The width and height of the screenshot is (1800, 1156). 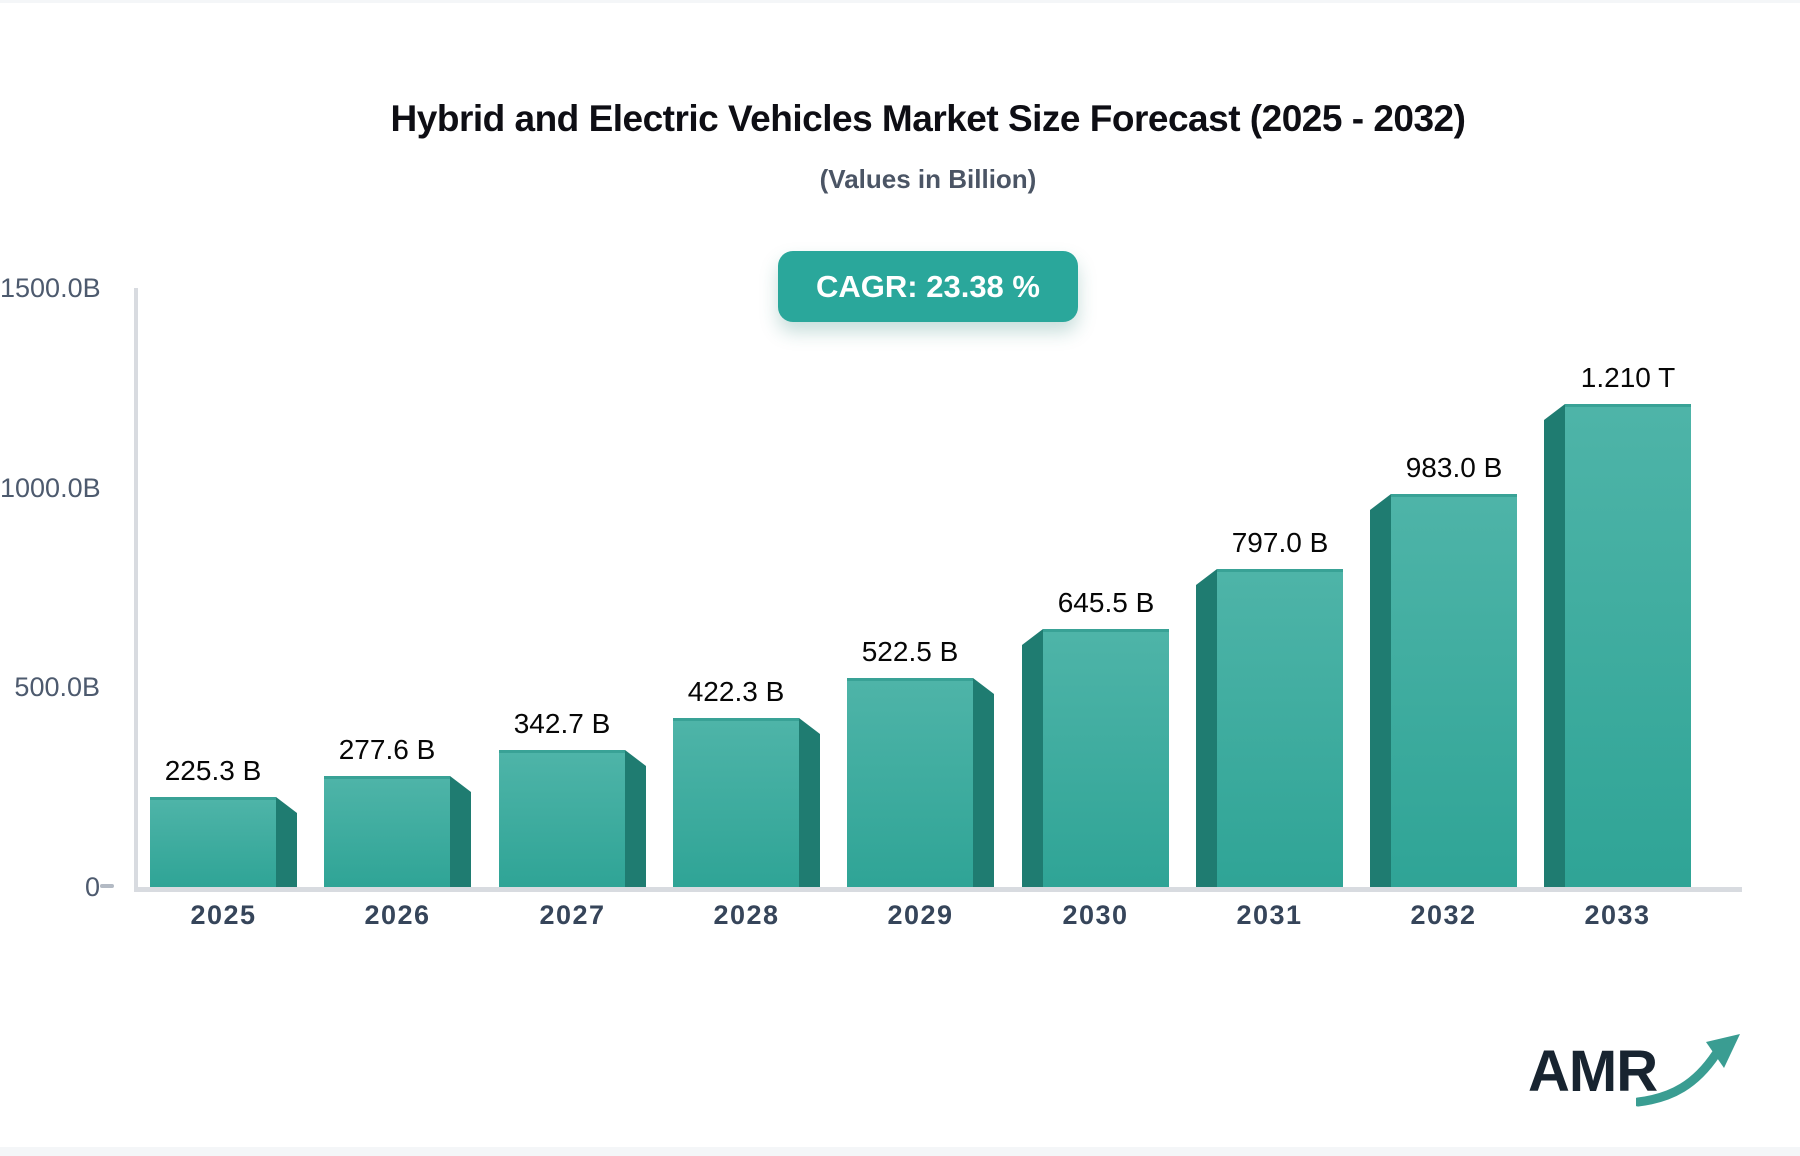 I want to click on x-axis-label: 2029, so click(x=920, y=915).